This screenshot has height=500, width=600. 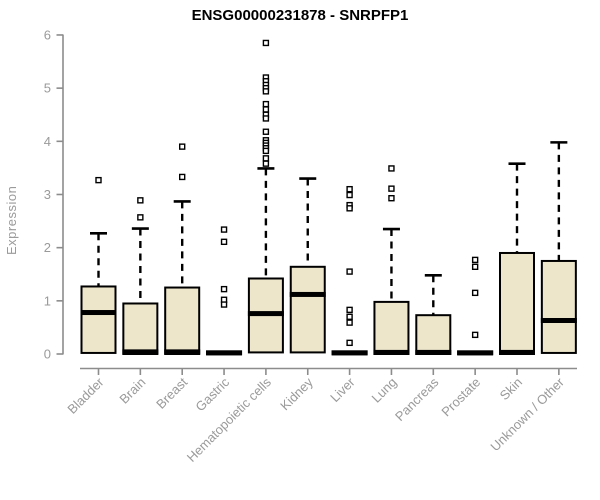 What do you see at coordinates (342, 389) in the screenshot?
I see `x-tick-label: Liver` at bounding box center [342, 389].